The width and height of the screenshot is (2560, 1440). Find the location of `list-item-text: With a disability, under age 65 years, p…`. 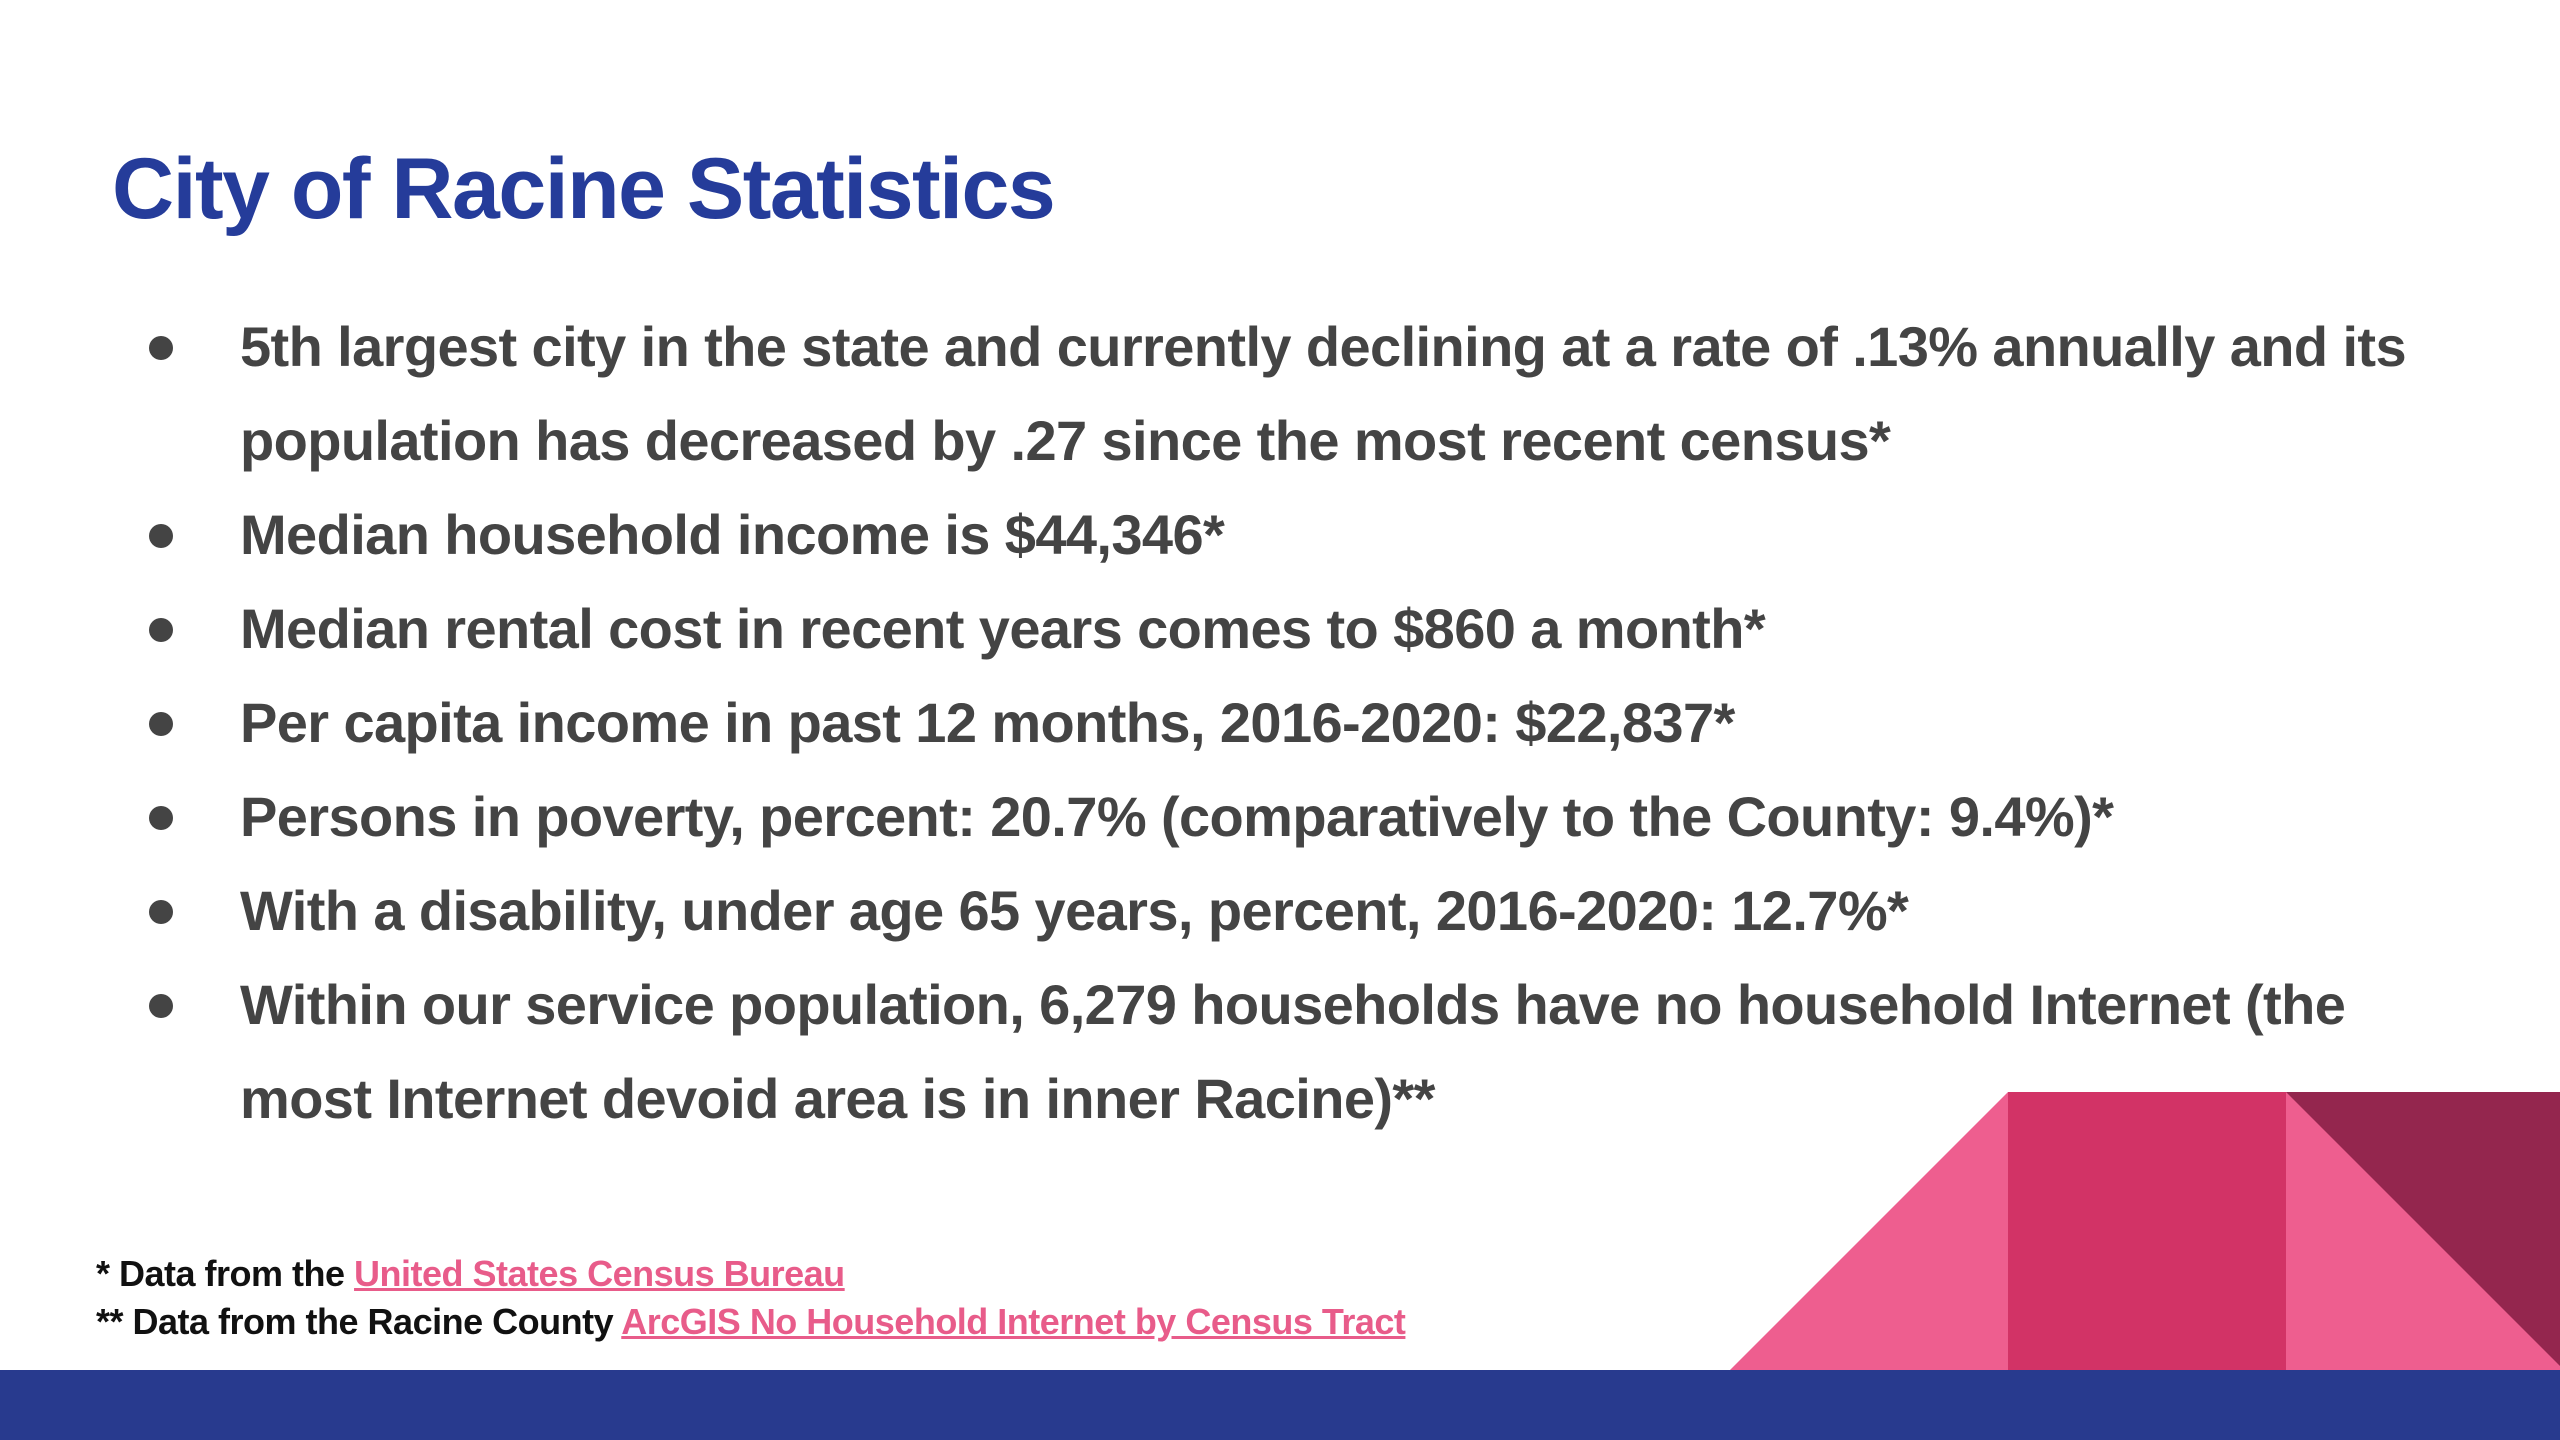

list-item-text: With a disability, under age 65 years, p… is located at coordinates (1074, 910).